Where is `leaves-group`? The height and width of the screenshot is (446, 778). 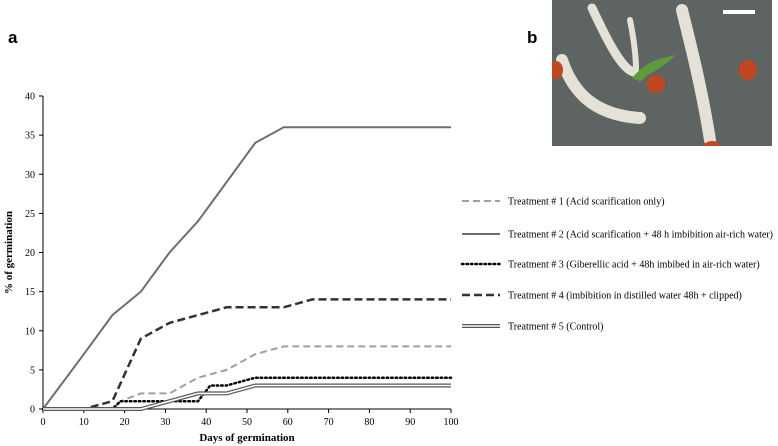 leaves-group is located at coordinates (654, 68).